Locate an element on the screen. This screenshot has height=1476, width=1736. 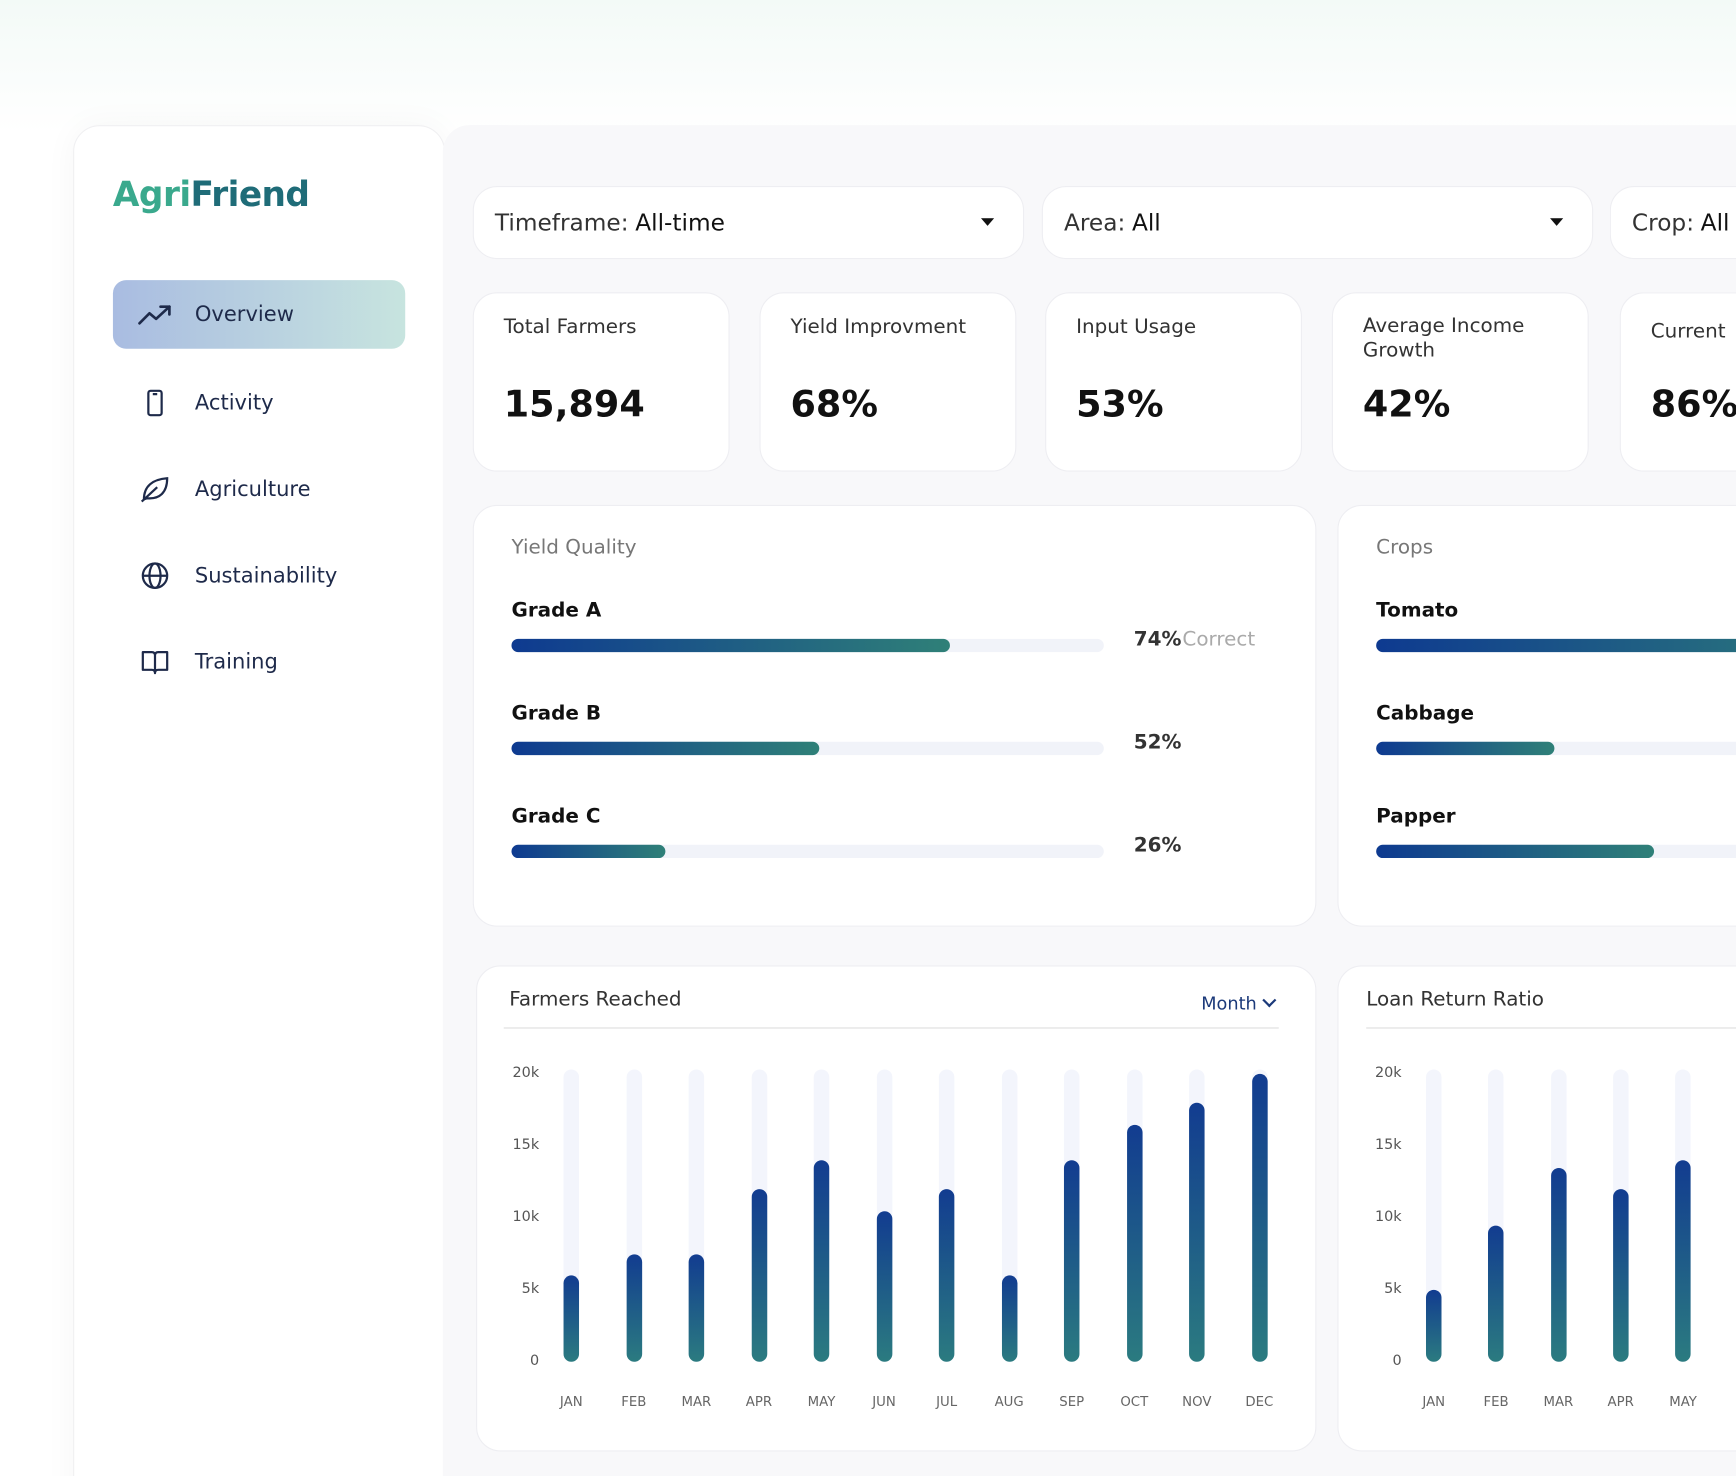
filter-value: All-time is located at coordinates (680, 222).